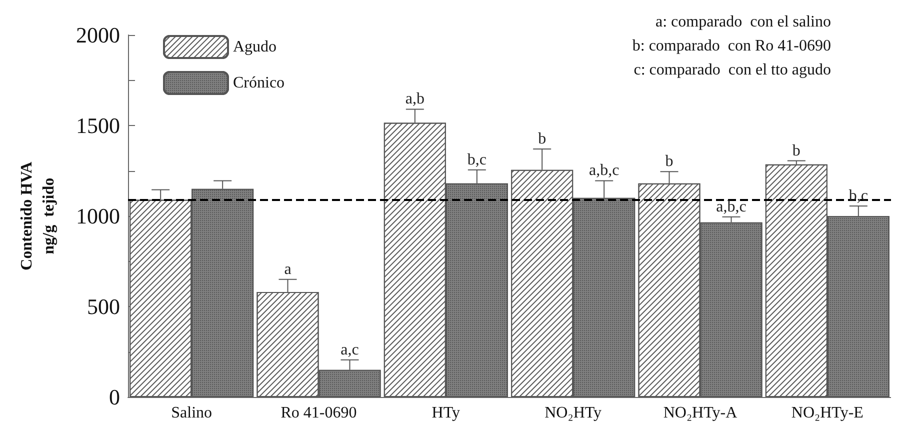 The width and height of the screenshot is (899, 439). I want to click on y-axis-title: Contenido HVA ng/g tejido, so click(38, 215).